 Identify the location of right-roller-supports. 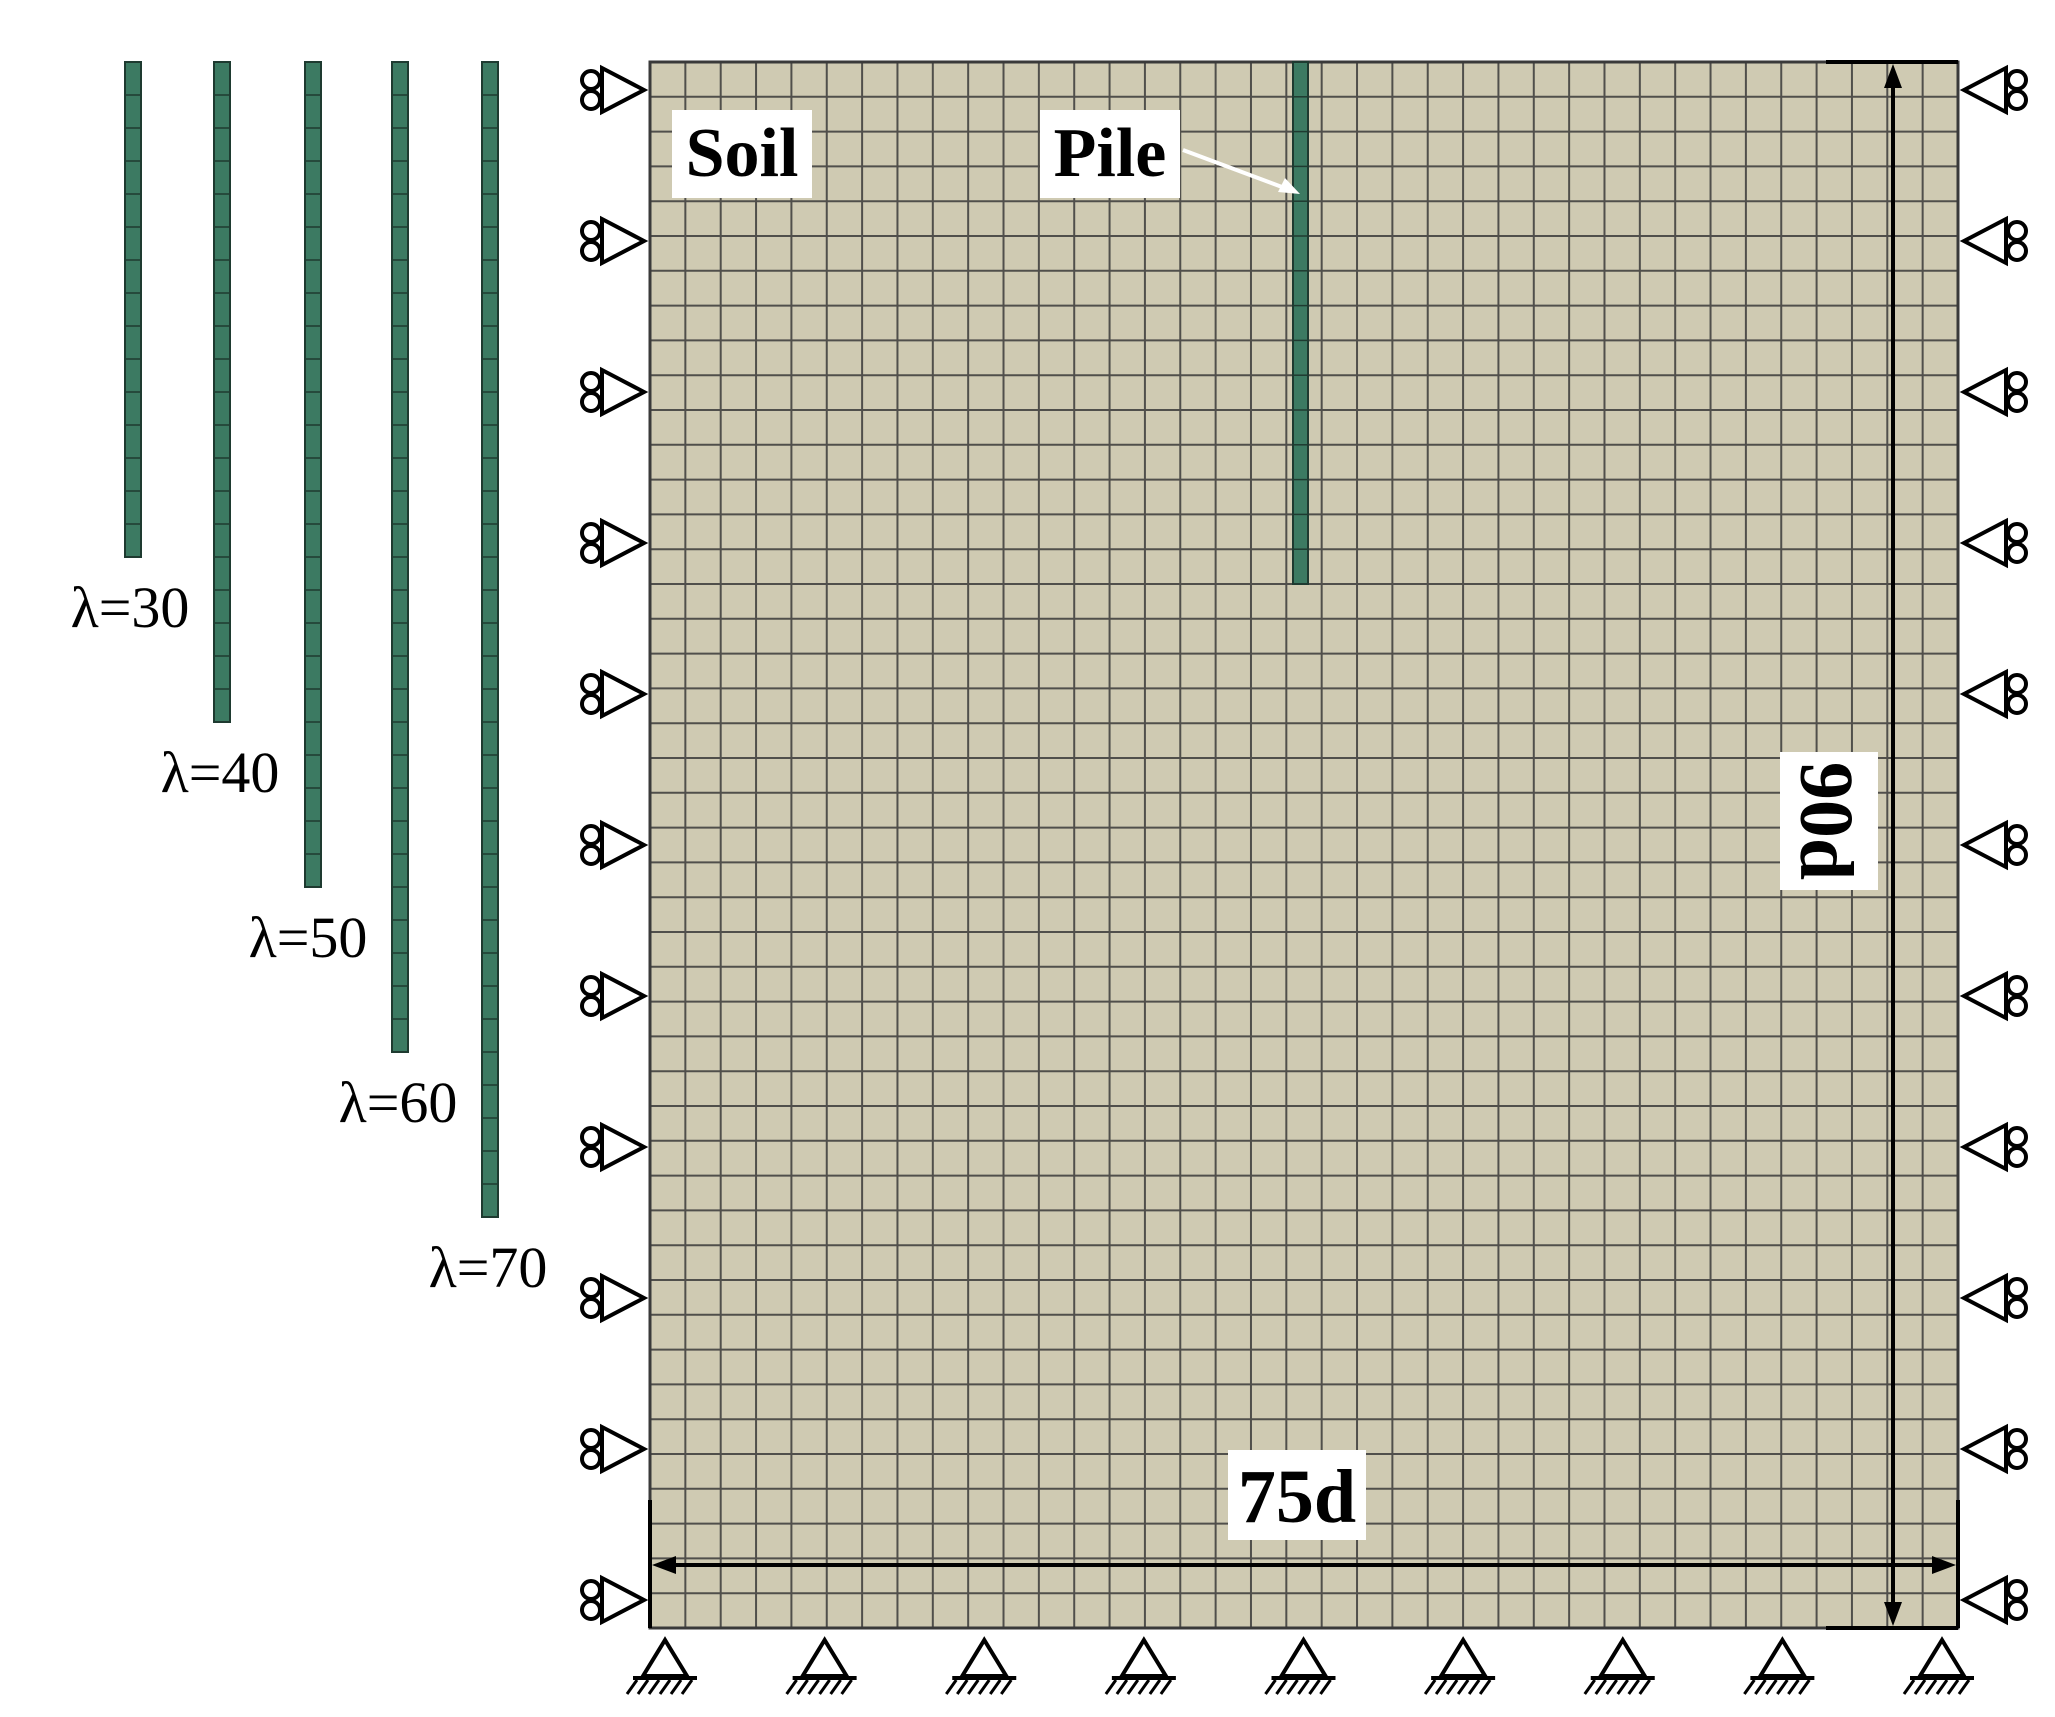
(1993, 845).